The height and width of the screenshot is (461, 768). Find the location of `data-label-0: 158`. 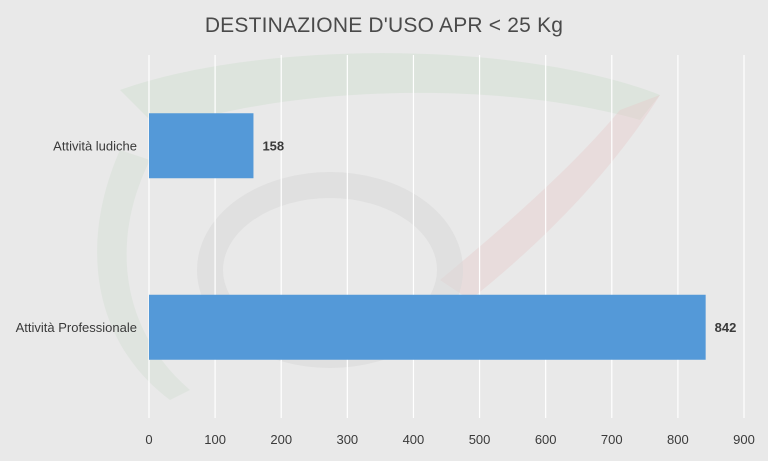

data-label-0: 158 is located at coordinates (273, 145).